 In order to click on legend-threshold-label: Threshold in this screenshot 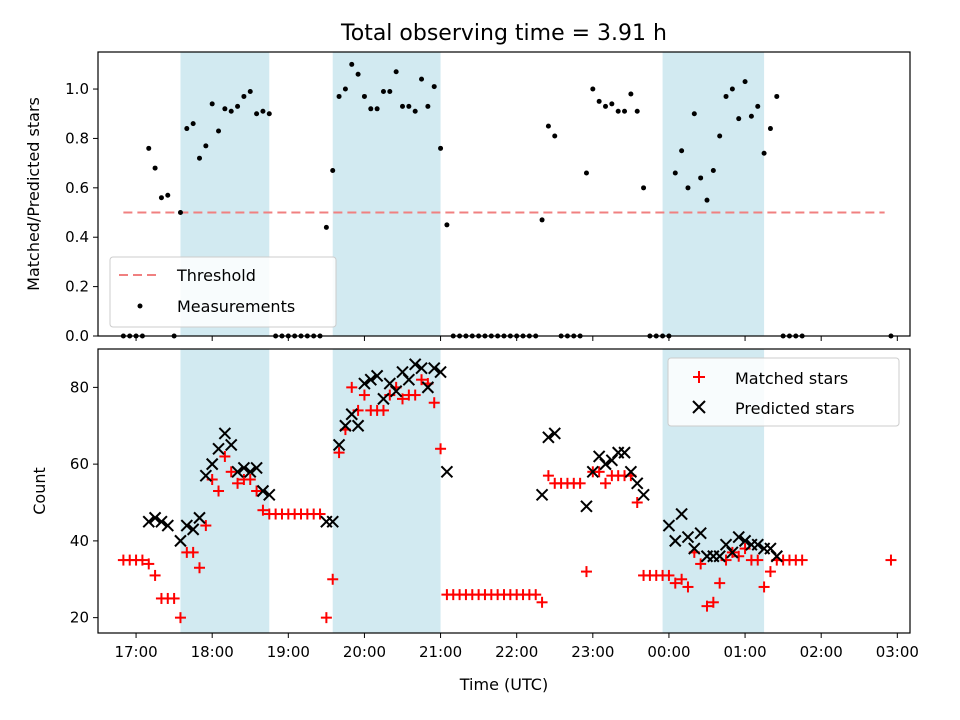, I will do `click(216, 275)`.